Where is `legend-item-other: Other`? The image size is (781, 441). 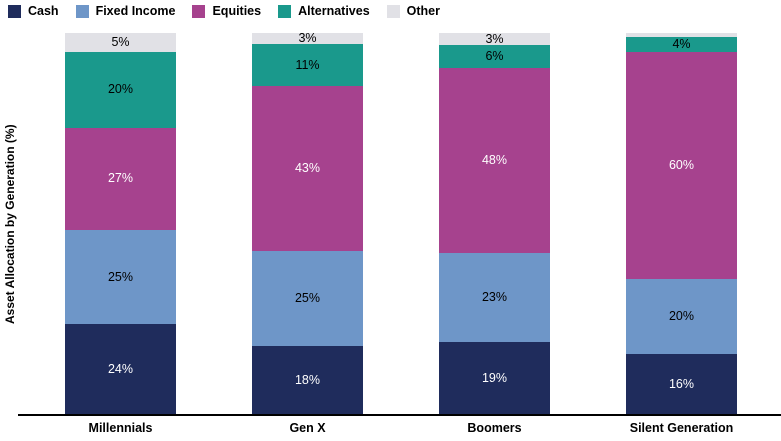 legend-item-other: Other is located at coordinates (413, 11).